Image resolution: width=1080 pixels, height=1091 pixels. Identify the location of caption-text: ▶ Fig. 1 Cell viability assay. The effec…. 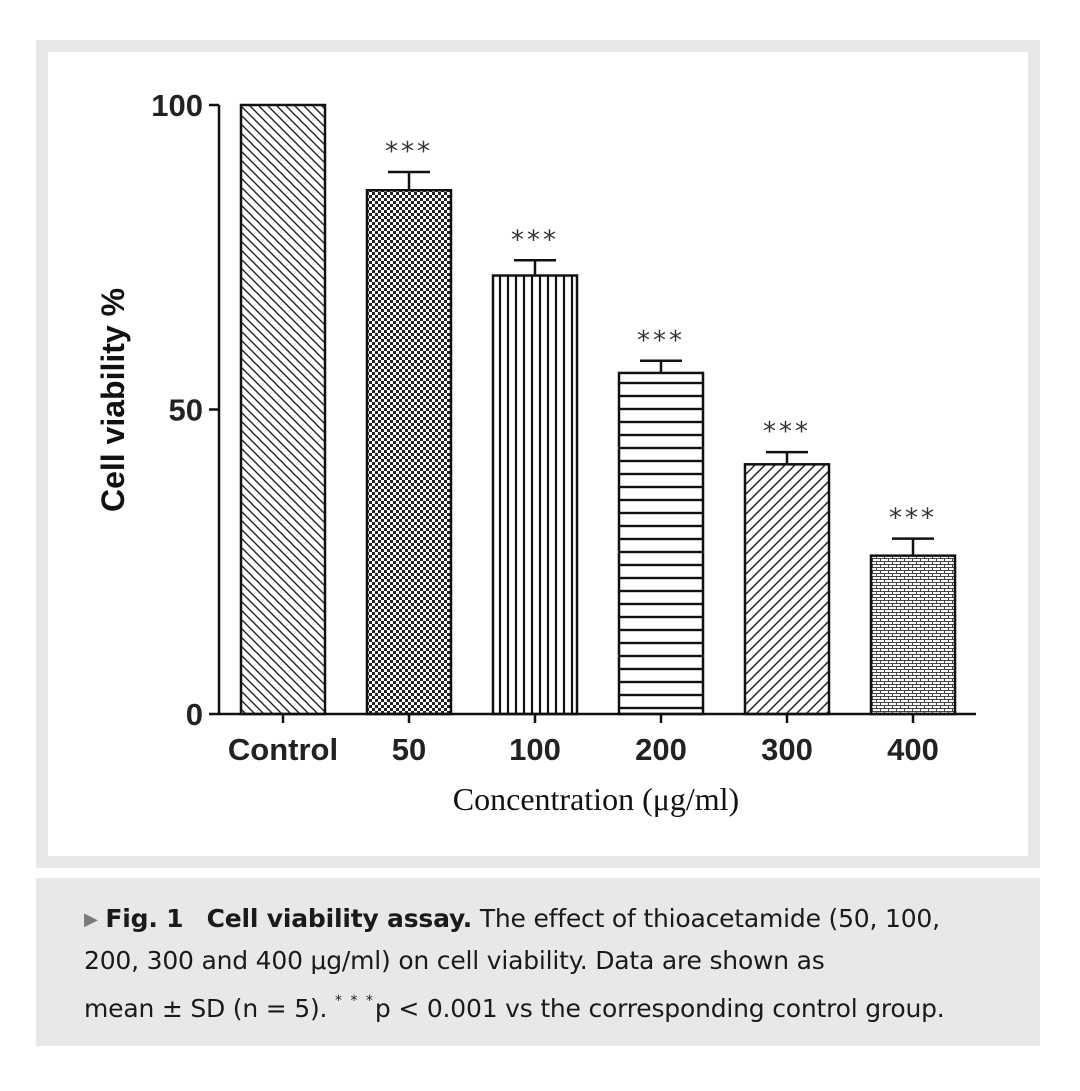
(544, 963).